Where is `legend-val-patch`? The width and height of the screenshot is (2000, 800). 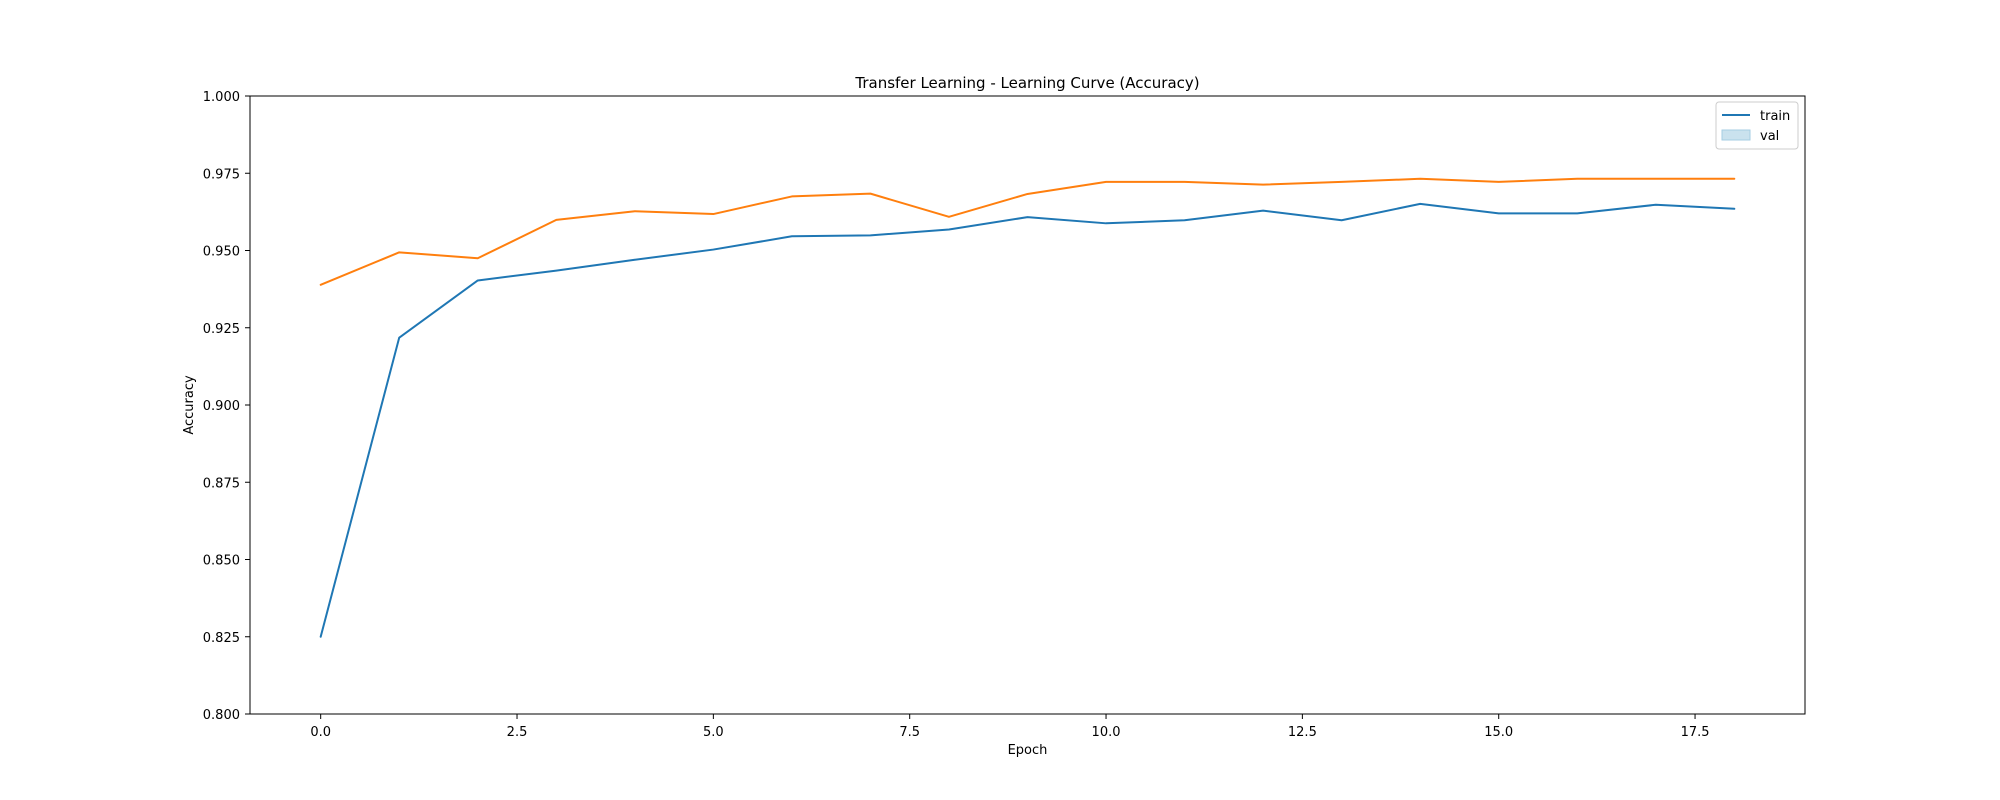 legend-val-patch is located at coordinates (1736, 135).